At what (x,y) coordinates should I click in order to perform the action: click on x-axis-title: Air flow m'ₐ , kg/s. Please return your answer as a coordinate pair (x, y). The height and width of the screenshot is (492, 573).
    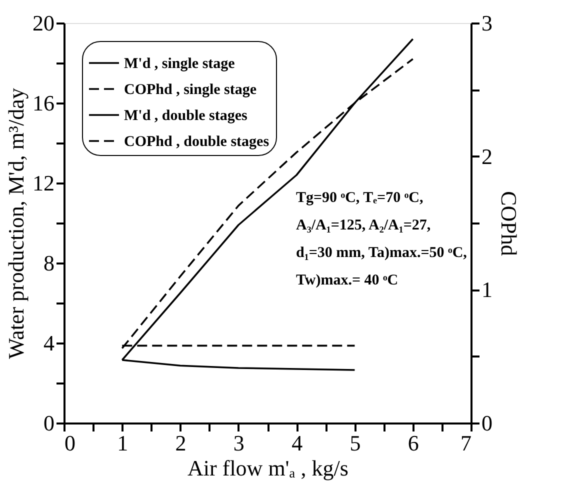
    Looking at the image, I should click on (268, 468).